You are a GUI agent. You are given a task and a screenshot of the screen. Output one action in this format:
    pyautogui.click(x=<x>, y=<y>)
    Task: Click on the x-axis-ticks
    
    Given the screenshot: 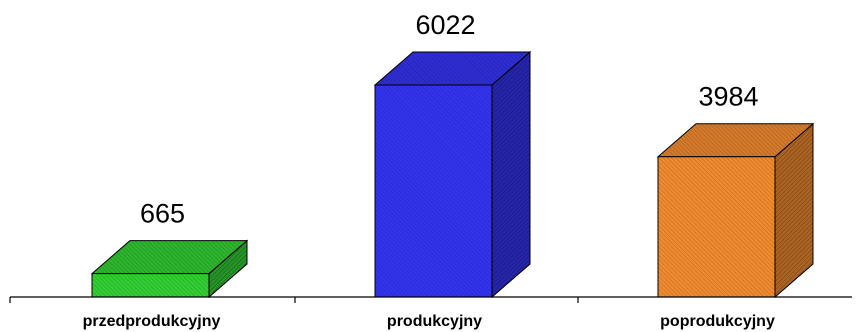 What is the action you would take?
    pyautogui.click(x=294, y=300)
    